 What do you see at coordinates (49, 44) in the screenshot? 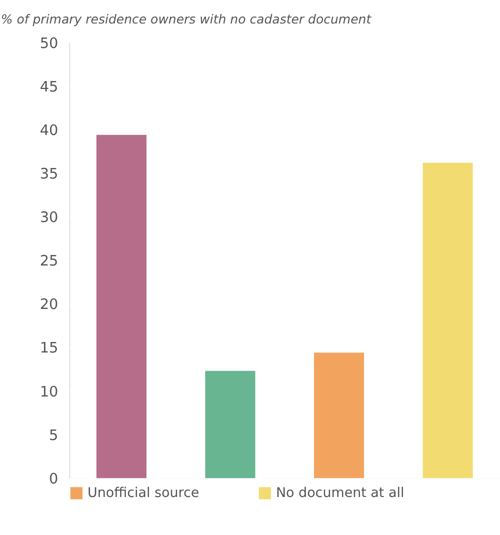
I see `y-tick-label: 50` at bounding box center [49, 44].